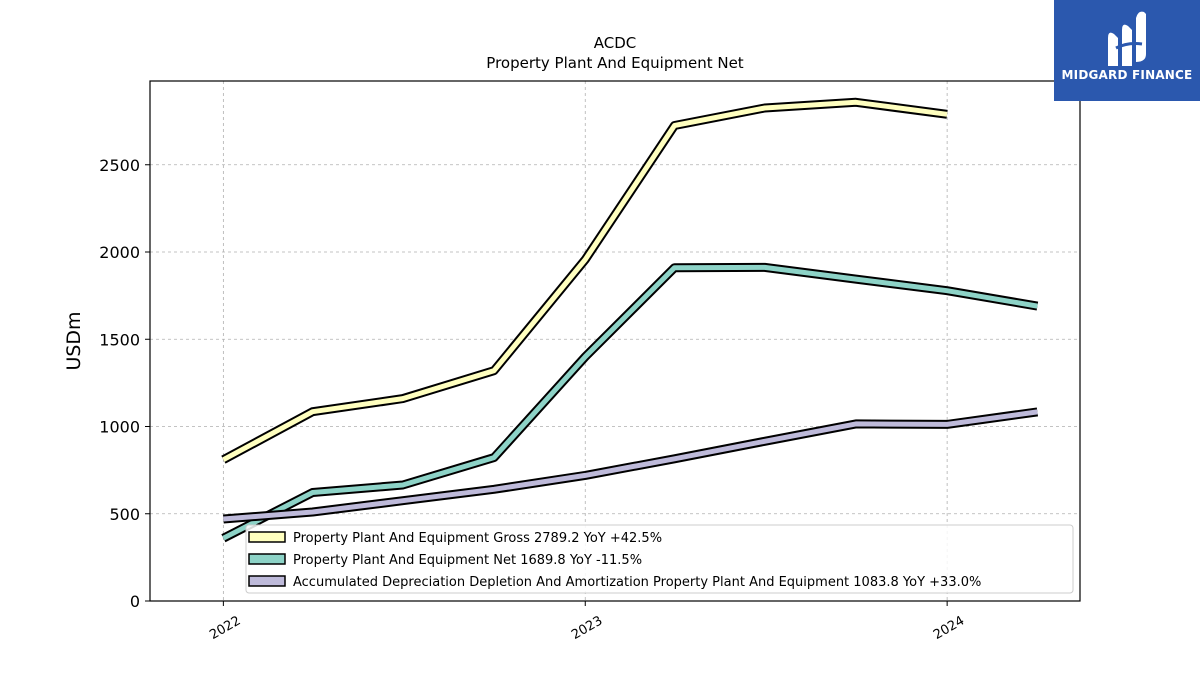  I want to click on chart-subtitle: Property Plant And Equipment Net, so click(614, 63).